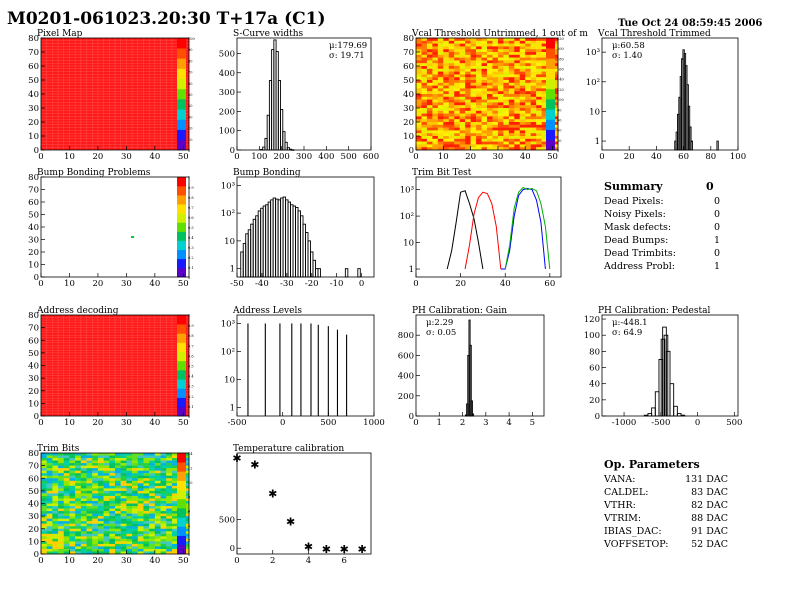 The height and width of the screenshot is (612, 792). I want to click on x-tick-label: -1000, so click(624, 423).